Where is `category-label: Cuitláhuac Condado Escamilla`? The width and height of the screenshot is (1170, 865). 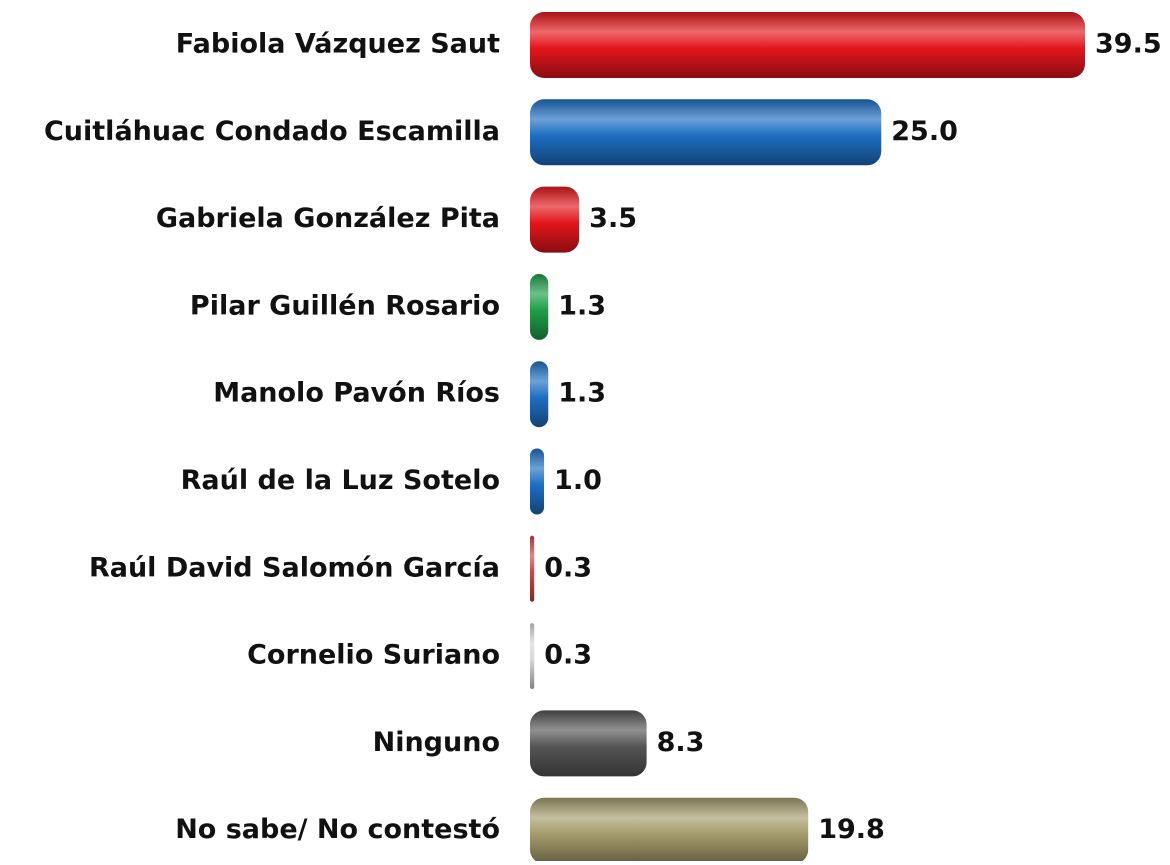
category-label: Cuitláhuac Condado Escamilla is located at coordinates (272, 131).